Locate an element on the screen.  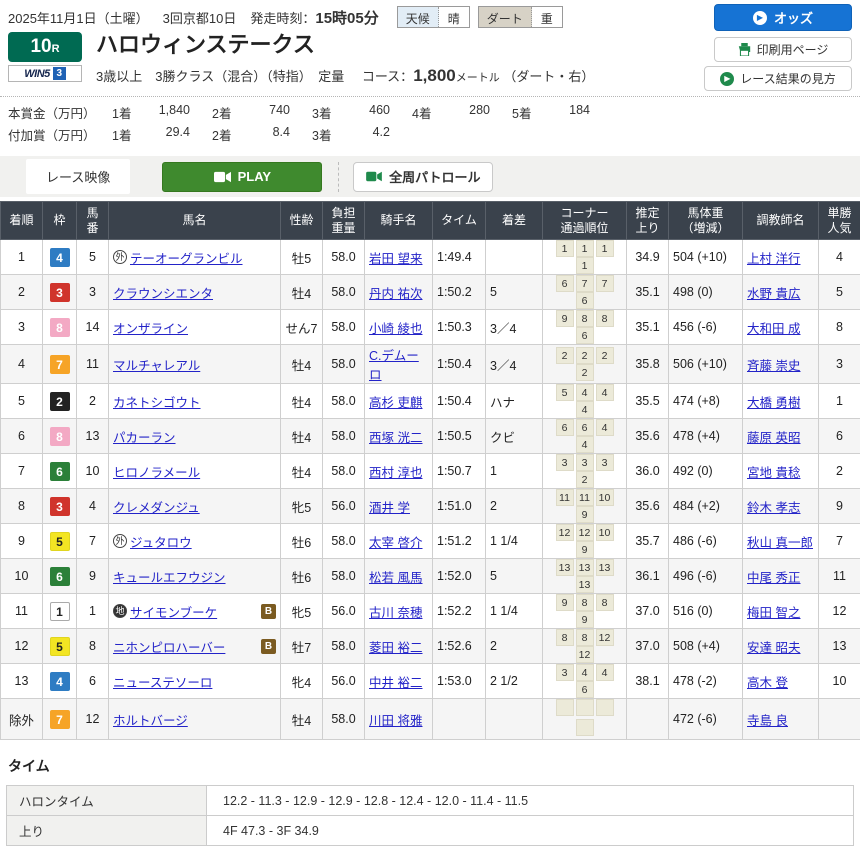
cell-frame: 5 is located at coordinates (60, 541).